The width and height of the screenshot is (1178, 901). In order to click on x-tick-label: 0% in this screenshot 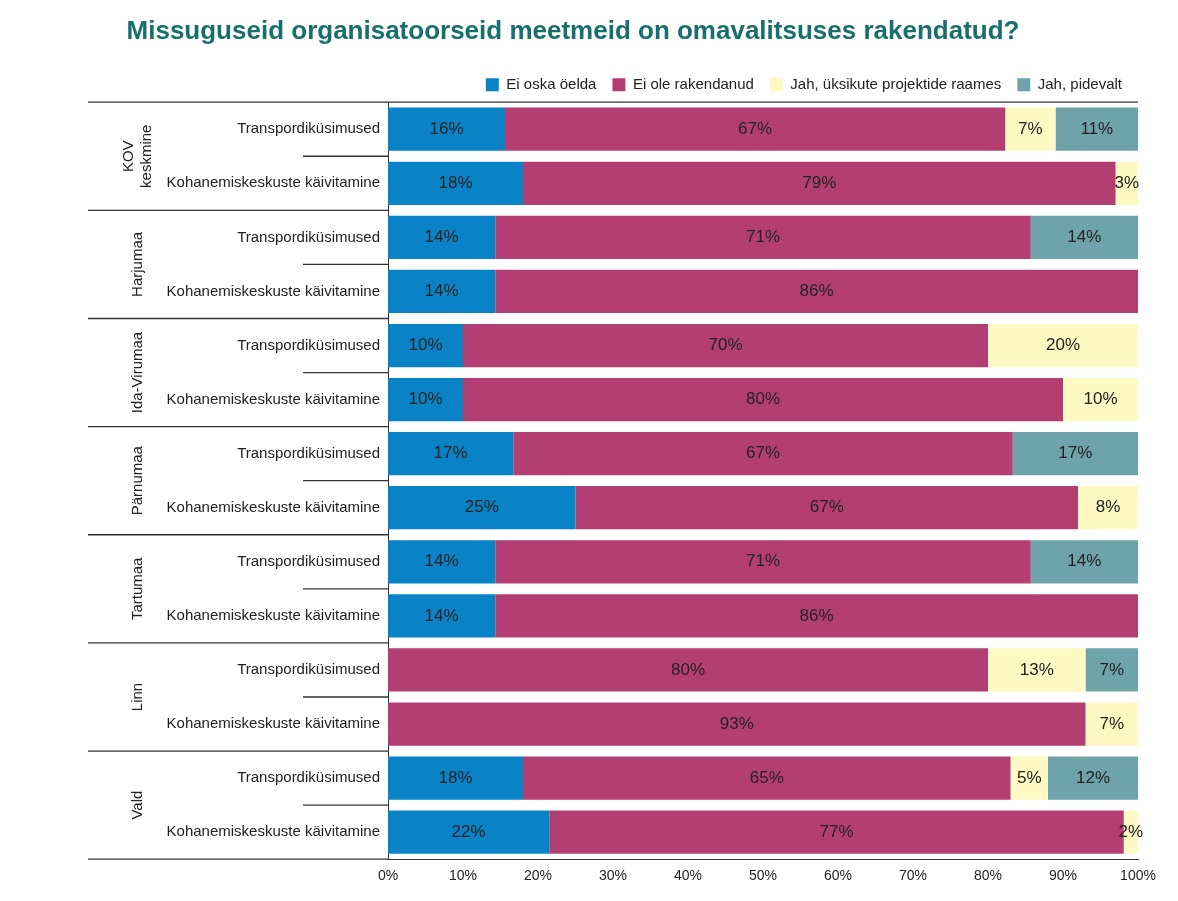, I will do `click(388, 875)`.